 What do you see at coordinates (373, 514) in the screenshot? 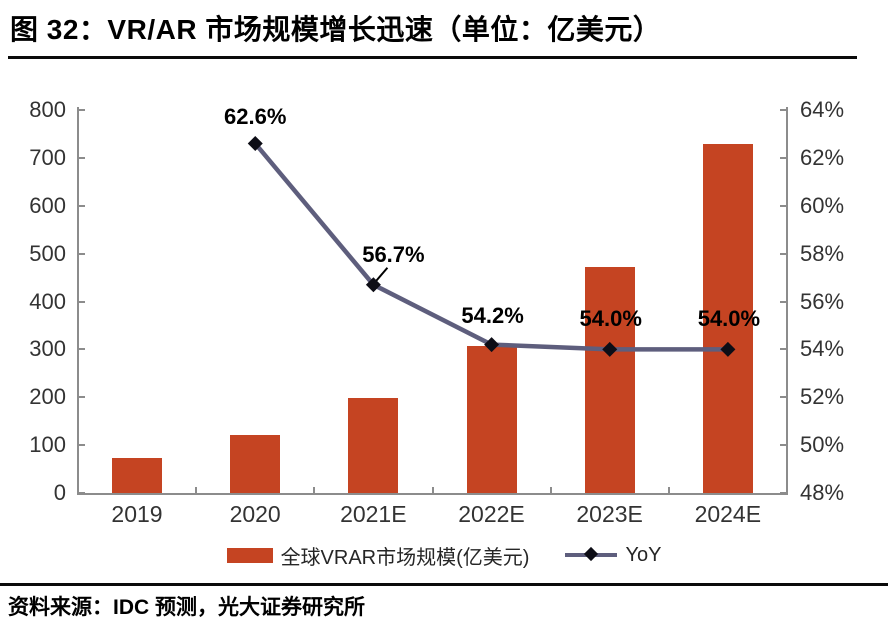
I see `x-axis-category-label: 2021E` at bounding box center [373, 514].